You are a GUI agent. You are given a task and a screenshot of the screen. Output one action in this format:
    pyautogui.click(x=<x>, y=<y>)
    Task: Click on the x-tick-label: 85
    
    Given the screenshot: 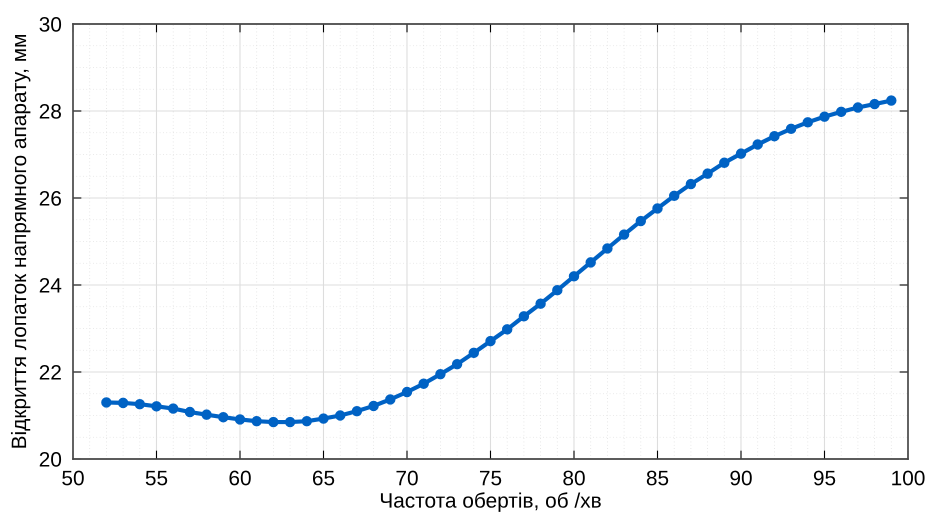 What is the action you would take?
    pyautogui.click(x=657, y=478)
    